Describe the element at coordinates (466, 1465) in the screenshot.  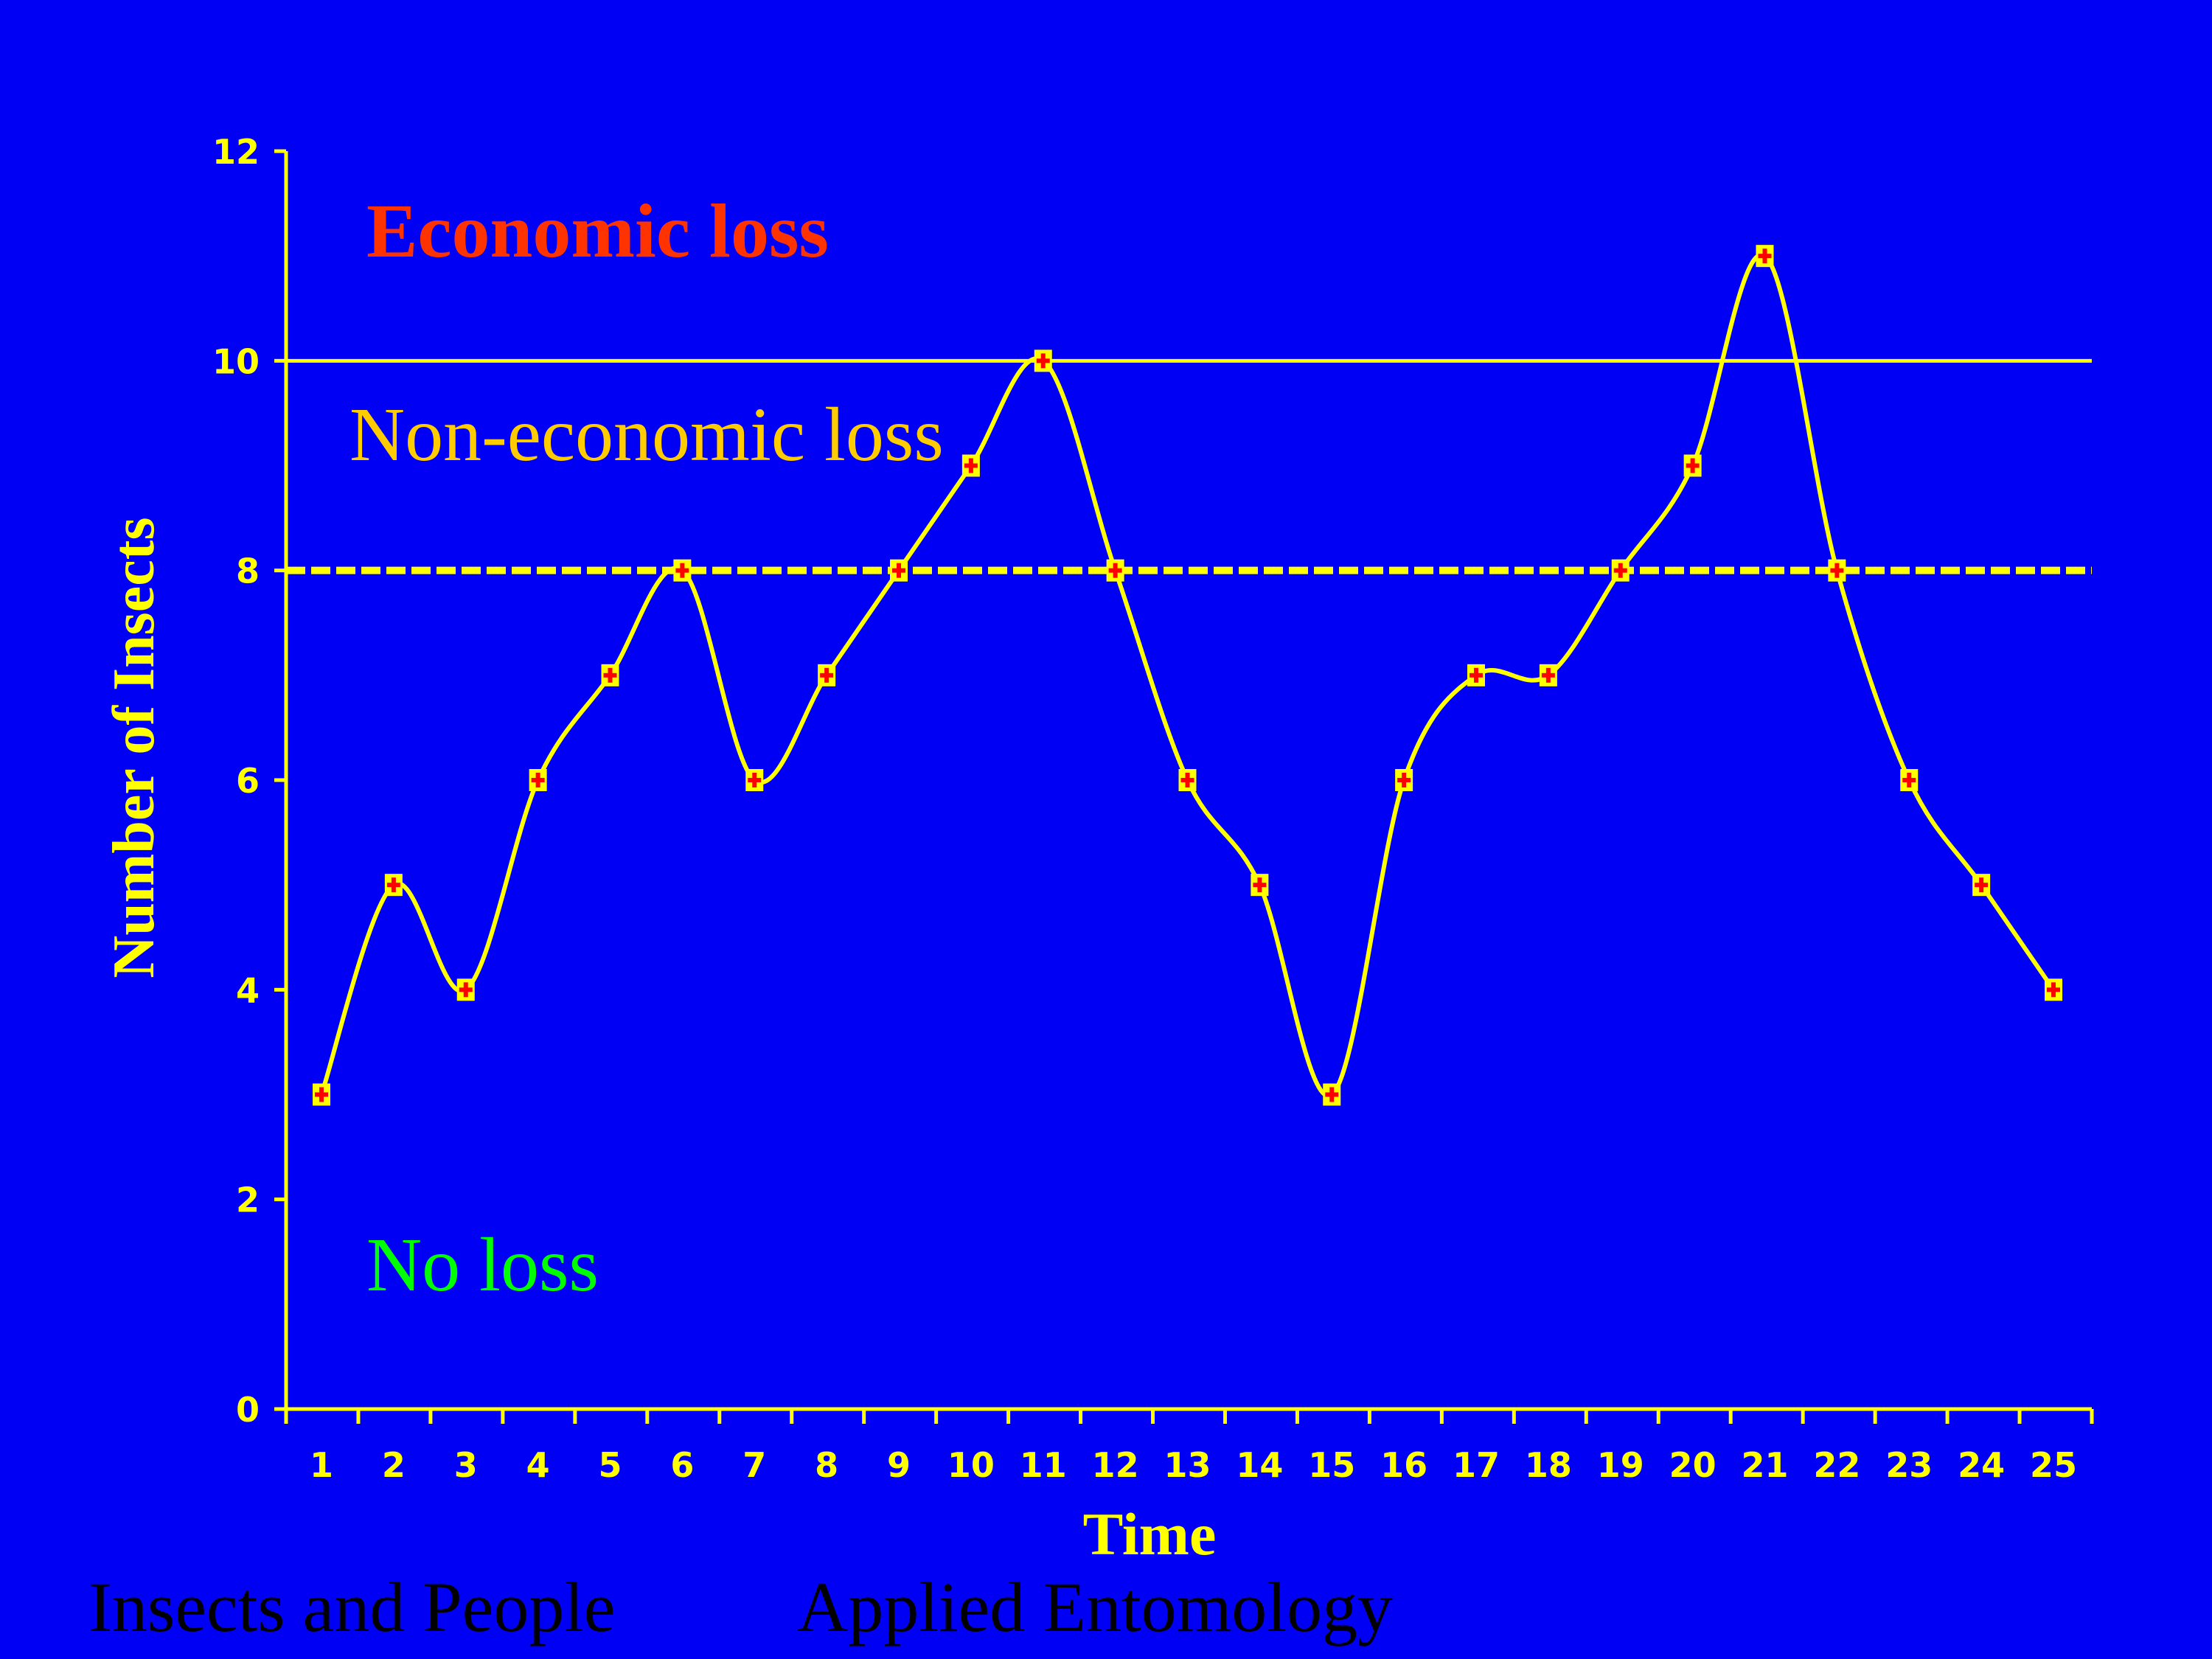
I see `x-tick-label: 3` at that location.